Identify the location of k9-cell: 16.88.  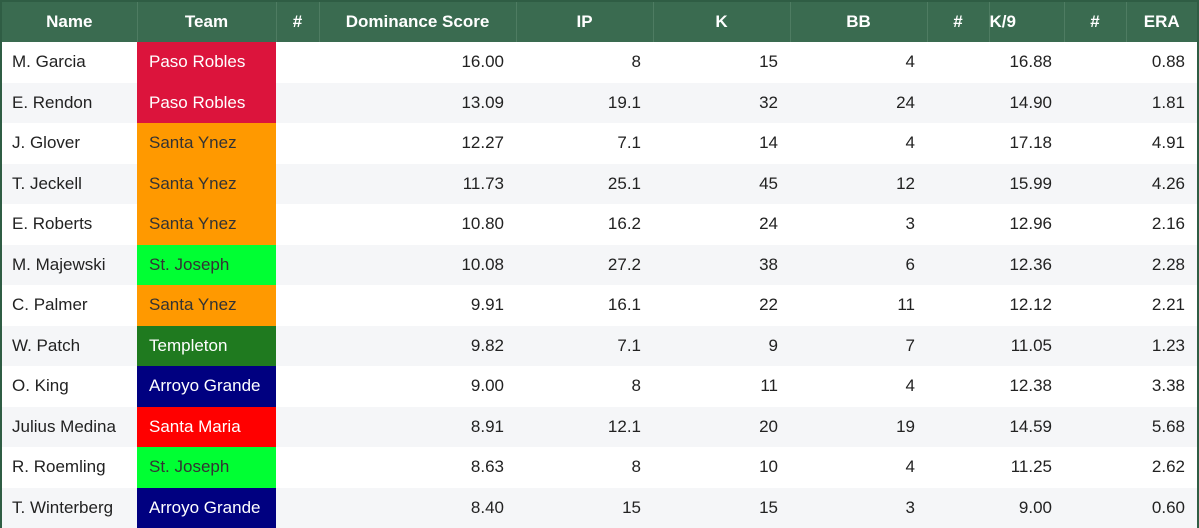
(1030, 62).